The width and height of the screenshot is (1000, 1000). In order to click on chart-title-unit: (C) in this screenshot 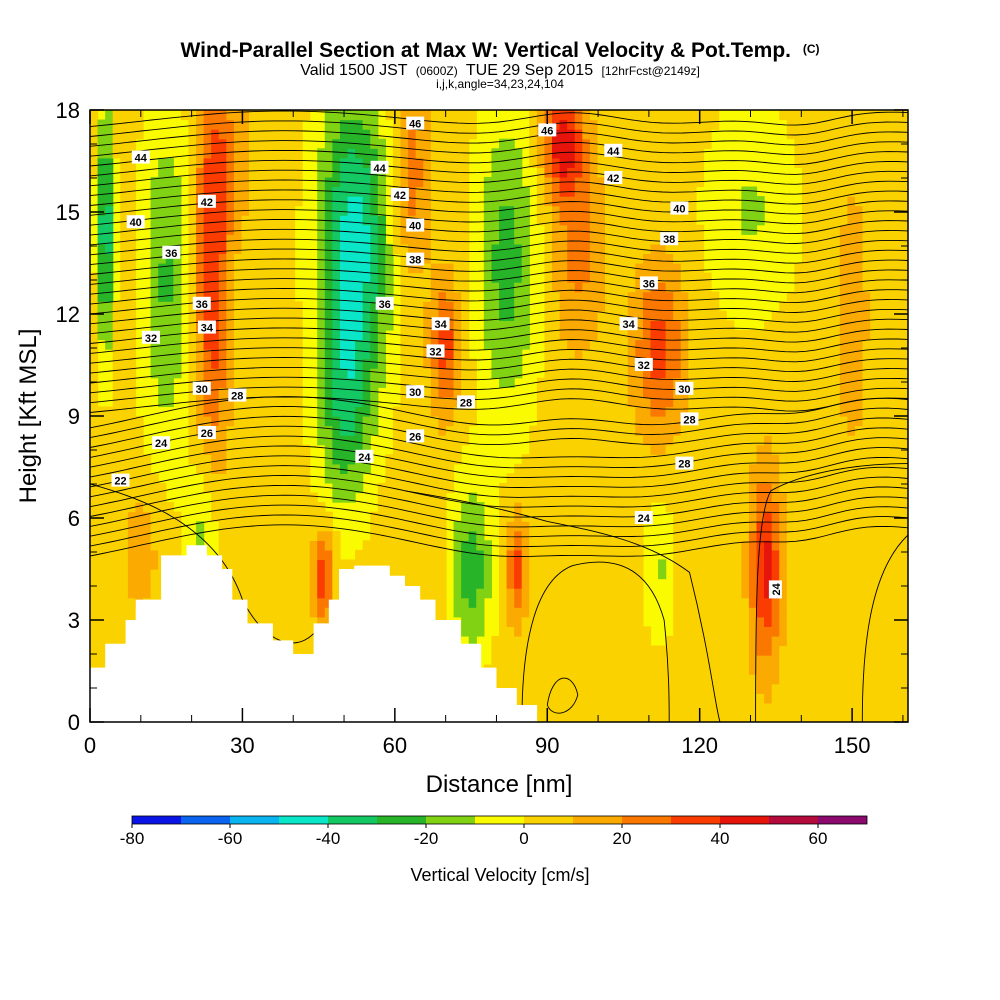, I will do `click(811, 49)`.